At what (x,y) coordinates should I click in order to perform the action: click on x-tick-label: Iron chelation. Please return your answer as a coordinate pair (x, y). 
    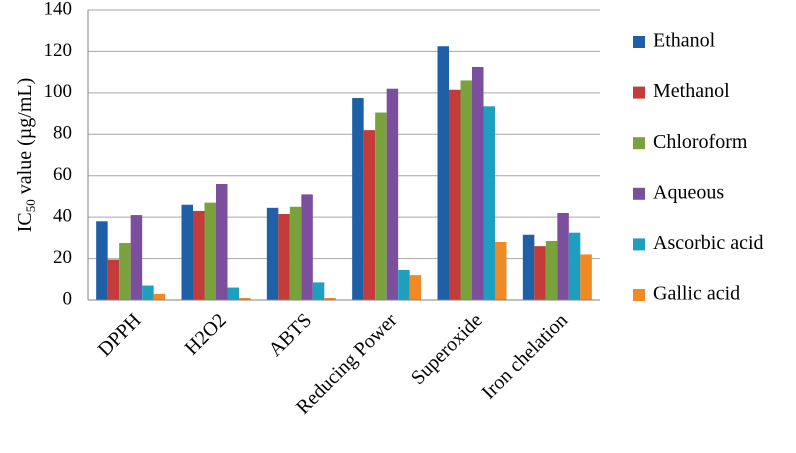
    Looking at the image, I should click on (525, 356).